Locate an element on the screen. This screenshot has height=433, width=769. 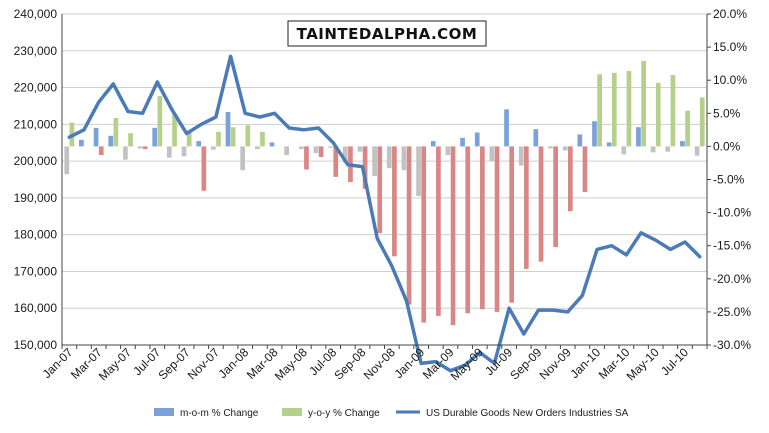
left-tick-label: 180,000 is located at coordinates (36, 235).